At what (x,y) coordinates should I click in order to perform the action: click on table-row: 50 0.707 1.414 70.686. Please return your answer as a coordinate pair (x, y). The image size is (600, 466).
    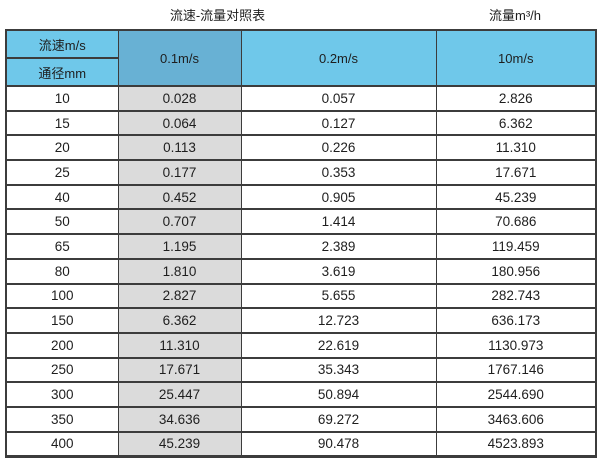
    Looking at the image, I should click on (301, 222).